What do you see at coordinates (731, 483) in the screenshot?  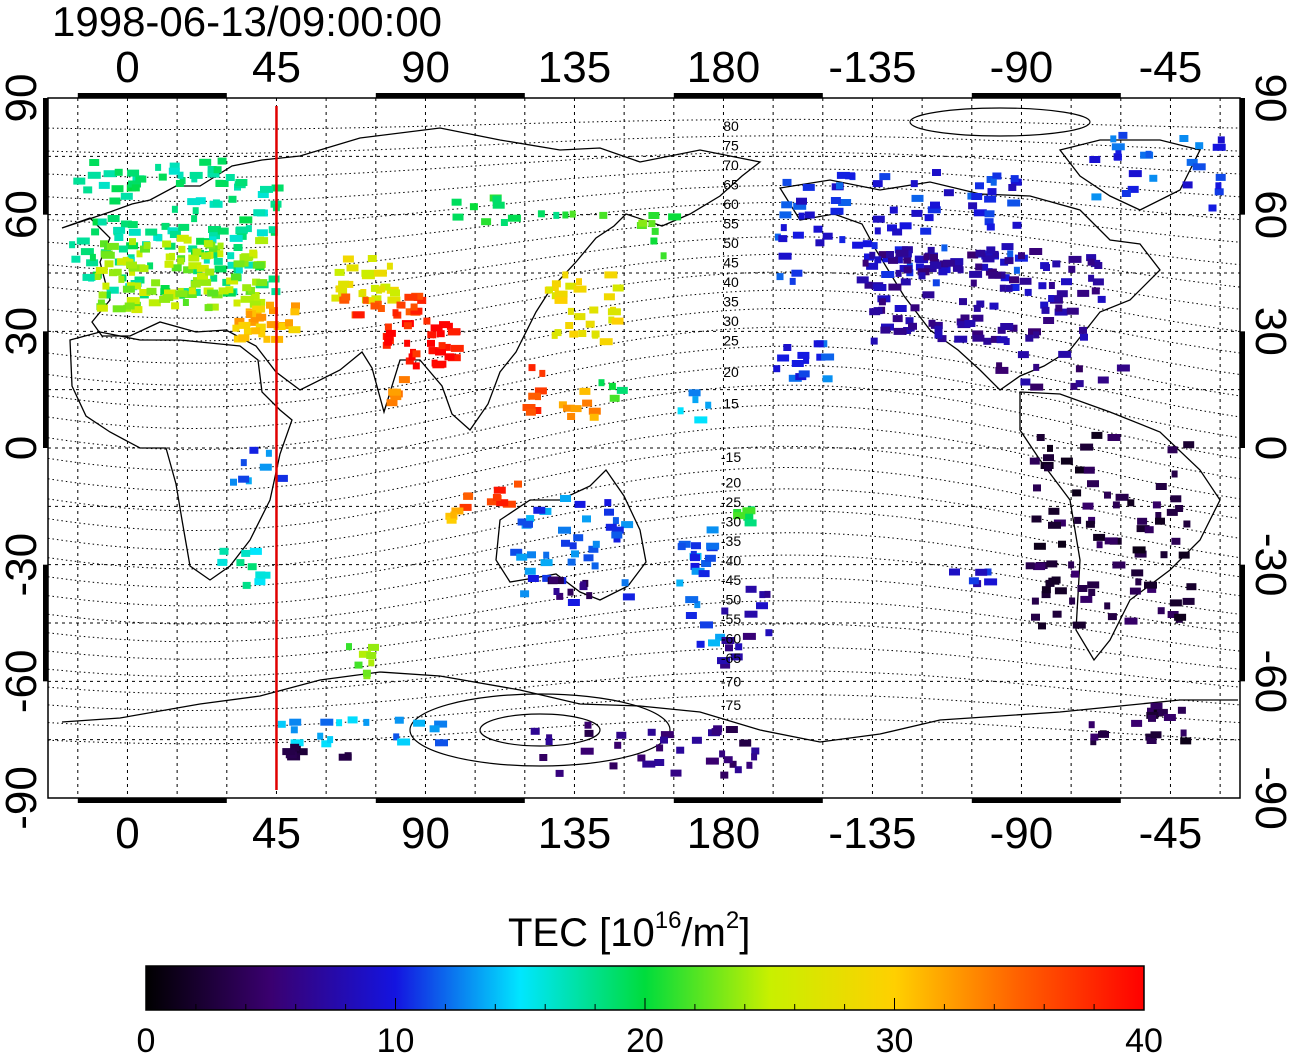 I see `contour-label: -20` at bounding box center [731, 483].